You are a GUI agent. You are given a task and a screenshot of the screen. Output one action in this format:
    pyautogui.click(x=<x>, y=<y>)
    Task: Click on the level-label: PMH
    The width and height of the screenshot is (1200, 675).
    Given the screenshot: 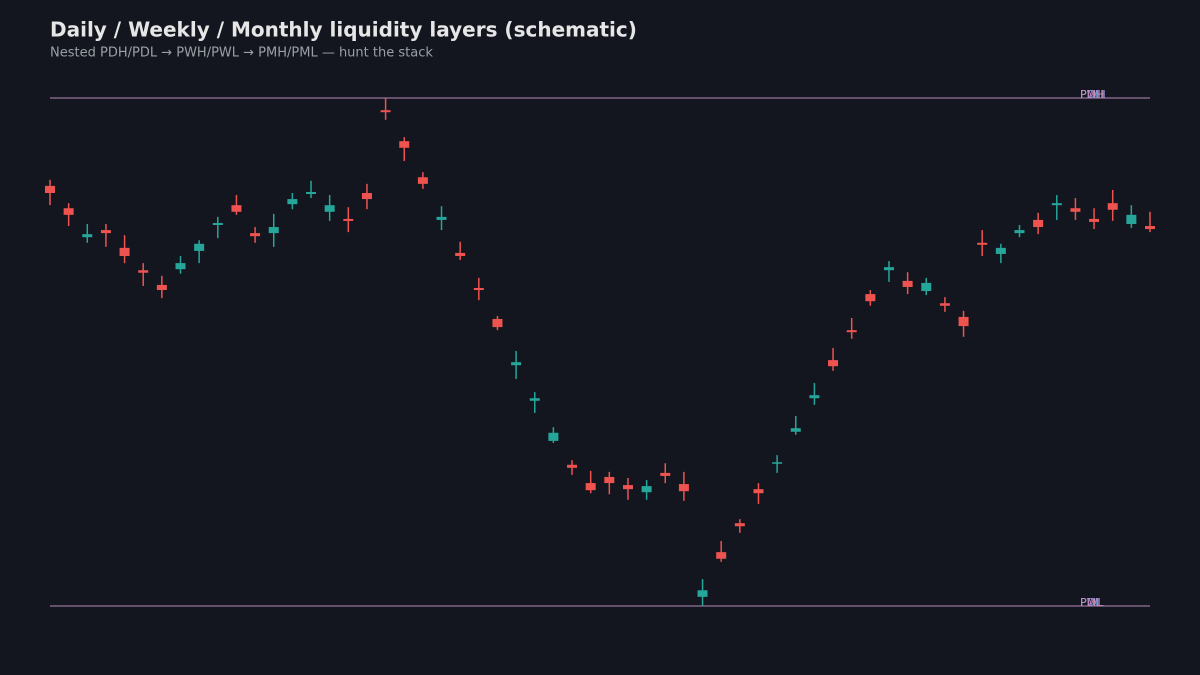 What is the action you would take?
    pyautogui.click(x=1092, y=94)
    